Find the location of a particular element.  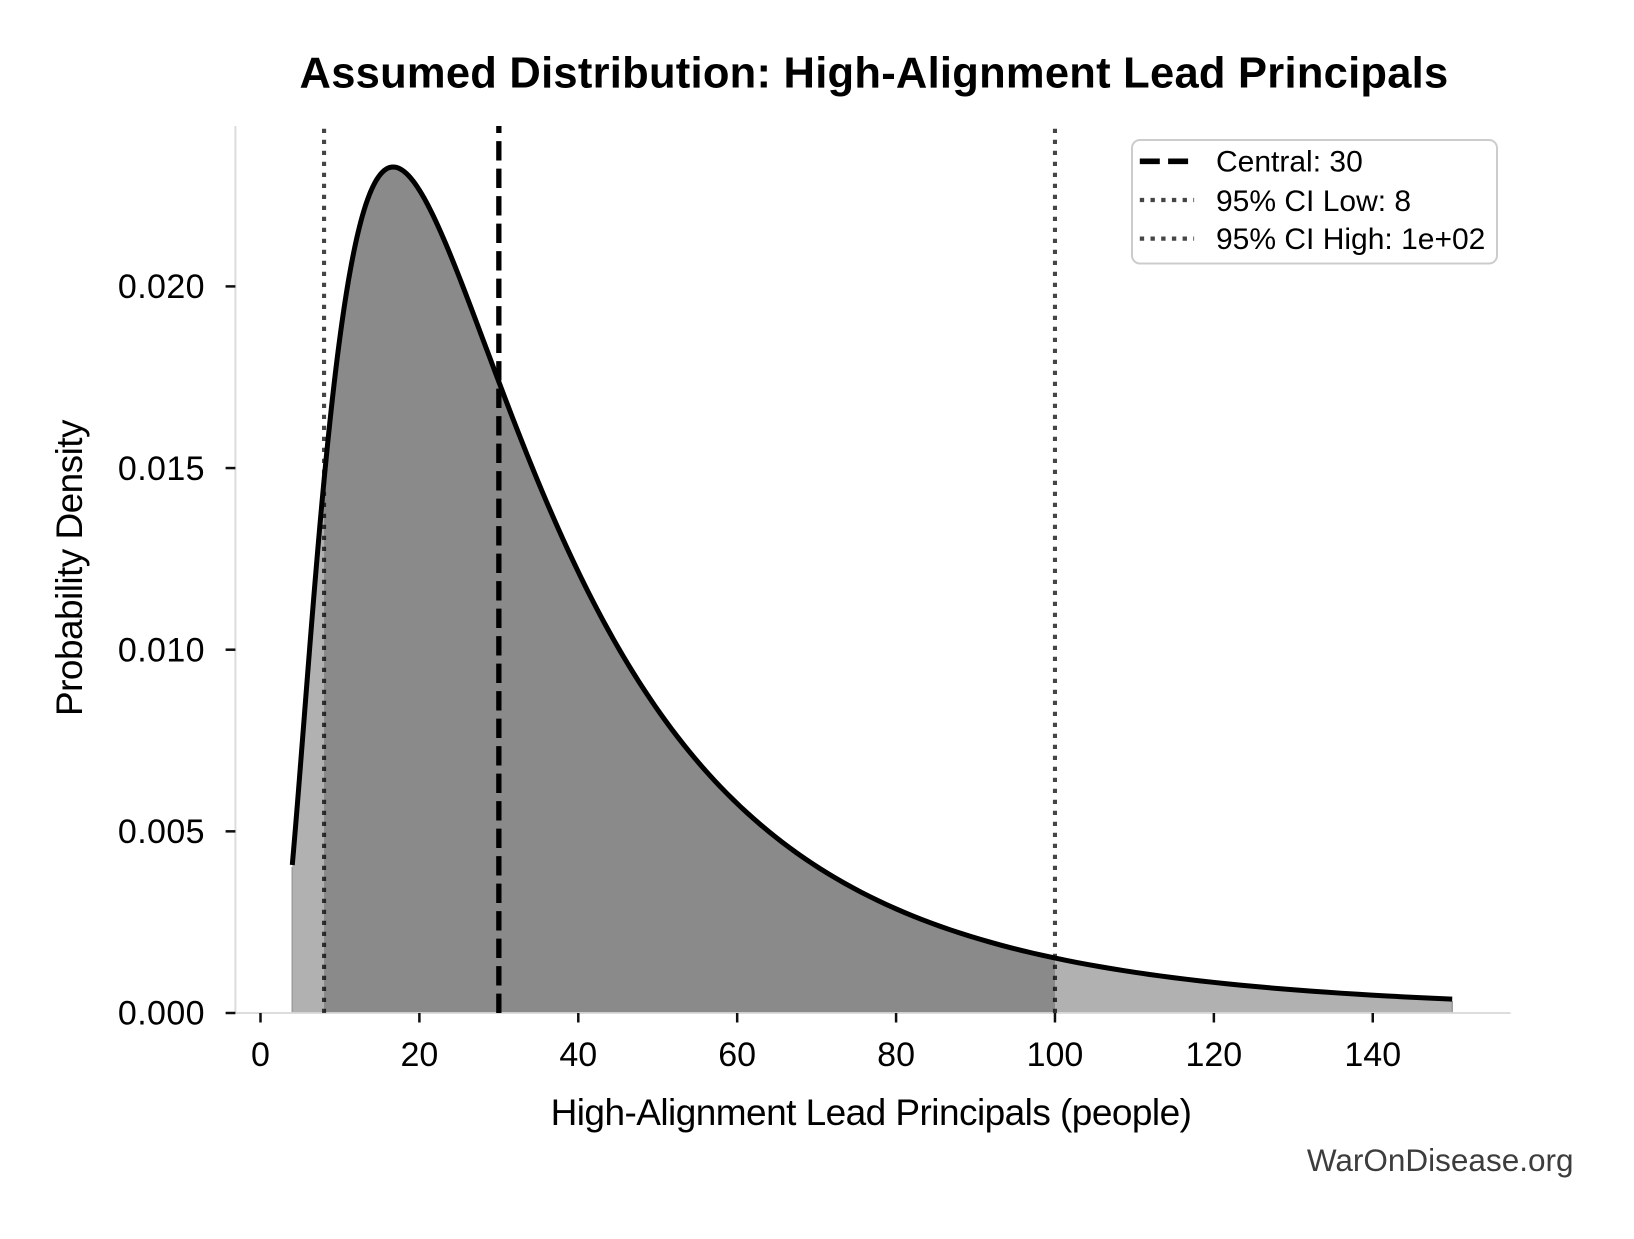

svg-text: Probability Density is located at coordinates (69, 567).